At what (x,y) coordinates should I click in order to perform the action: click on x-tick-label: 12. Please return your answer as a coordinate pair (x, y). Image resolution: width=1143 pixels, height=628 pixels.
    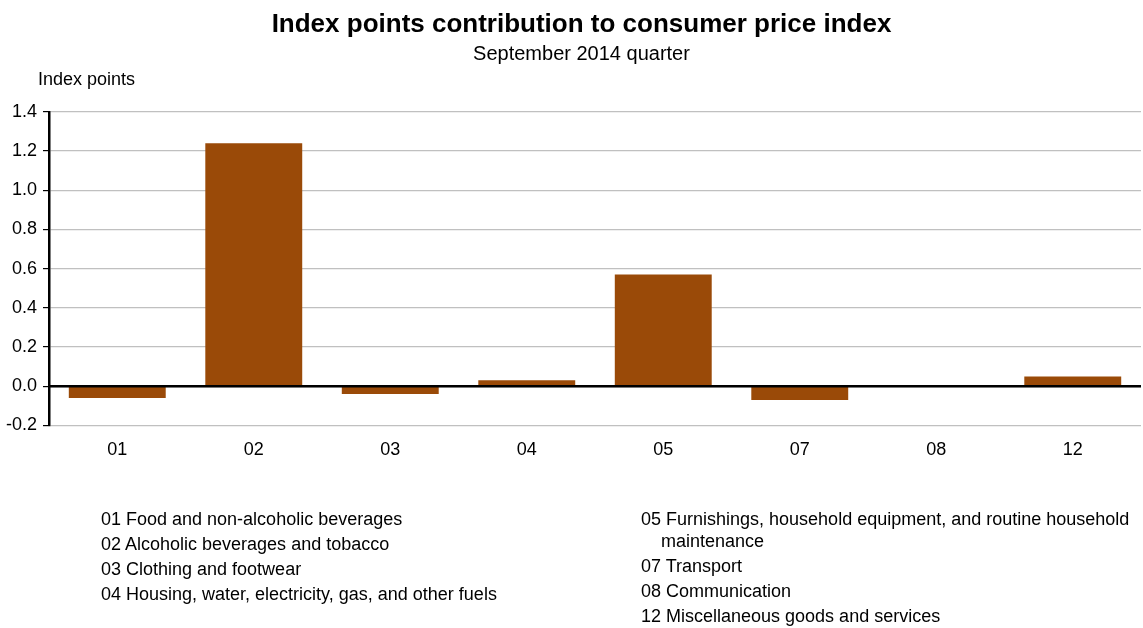
    Looking at the image, I should click on (1072, 449).